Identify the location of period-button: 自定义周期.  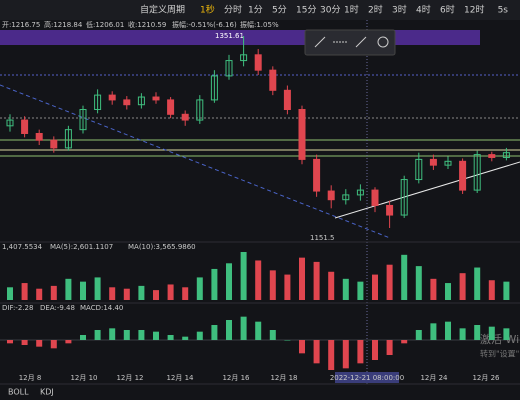
(162, 10).